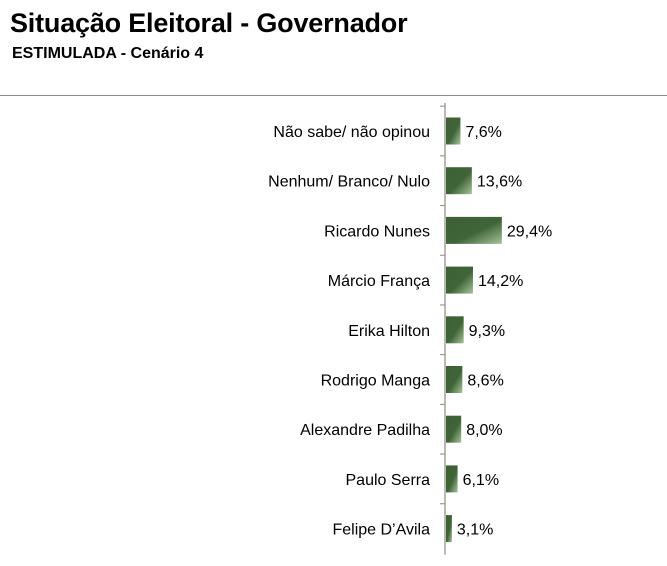 This screenshot has height=566, width=667. Describe the element at coordinates (365, 430) in the screenshot. I see `category-label: Alexandre Padilha` at that location.